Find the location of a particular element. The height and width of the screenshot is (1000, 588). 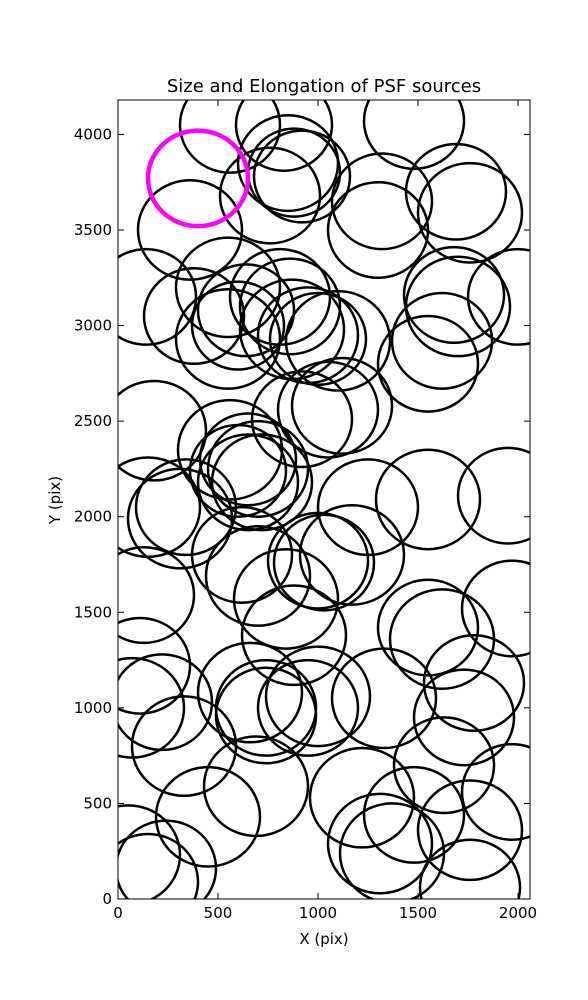

x-tick-label: 2000 is located at coordinates (518, 913).